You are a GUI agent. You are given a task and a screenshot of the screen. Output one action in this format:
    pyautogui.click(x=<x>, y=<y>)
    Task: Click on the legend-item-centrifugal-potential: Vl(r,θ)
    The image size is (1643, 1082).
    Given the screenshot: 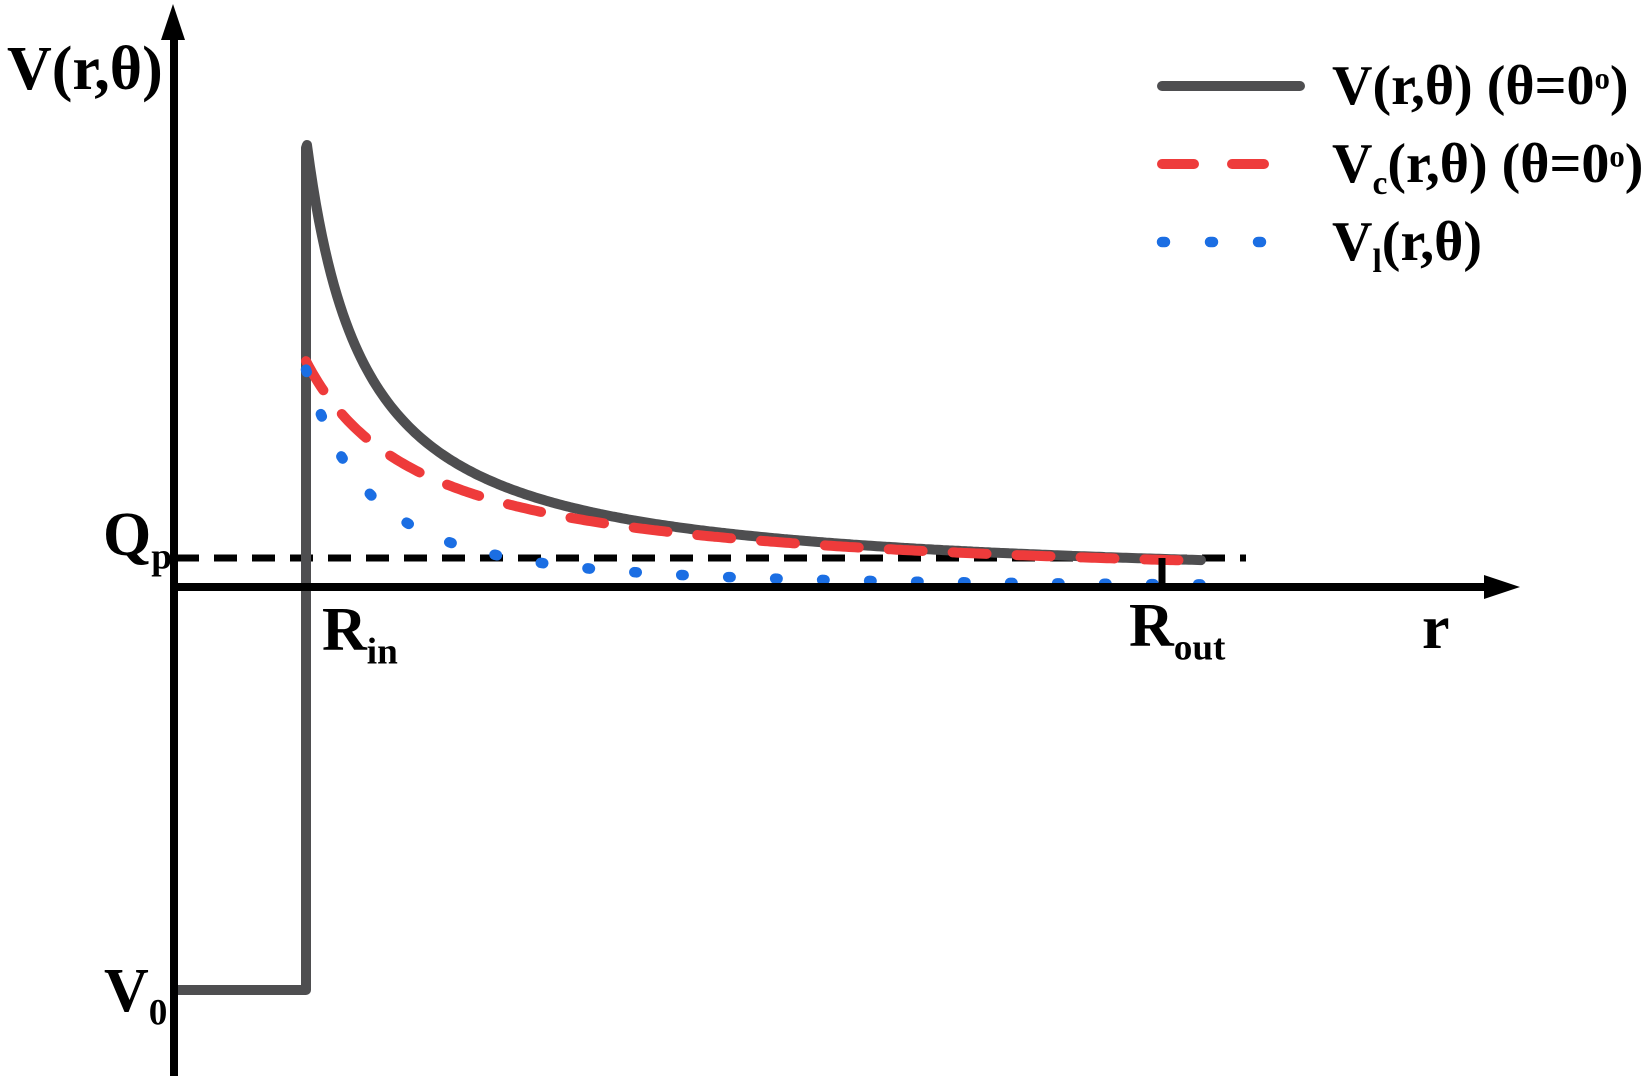 What is the action you would take?
    pyautogui.click(x=1399, y=246)
    